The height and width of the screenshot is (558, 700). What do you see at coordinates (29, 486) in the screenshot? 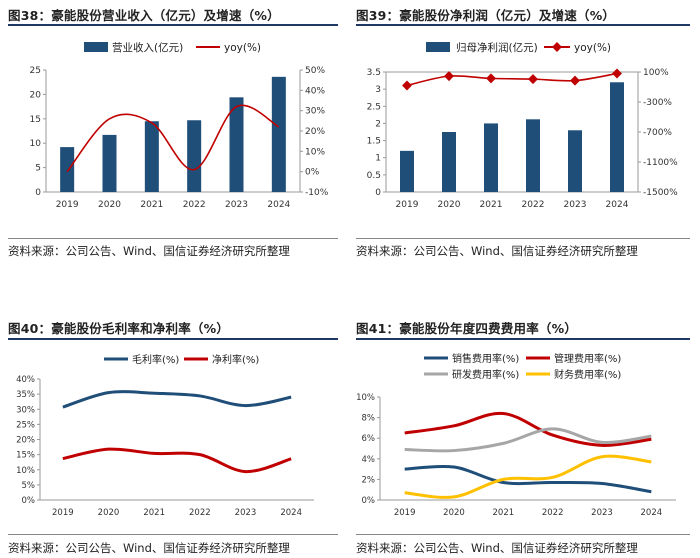
I see `y-tick-label: 5%` at bounding box center [29, 486].